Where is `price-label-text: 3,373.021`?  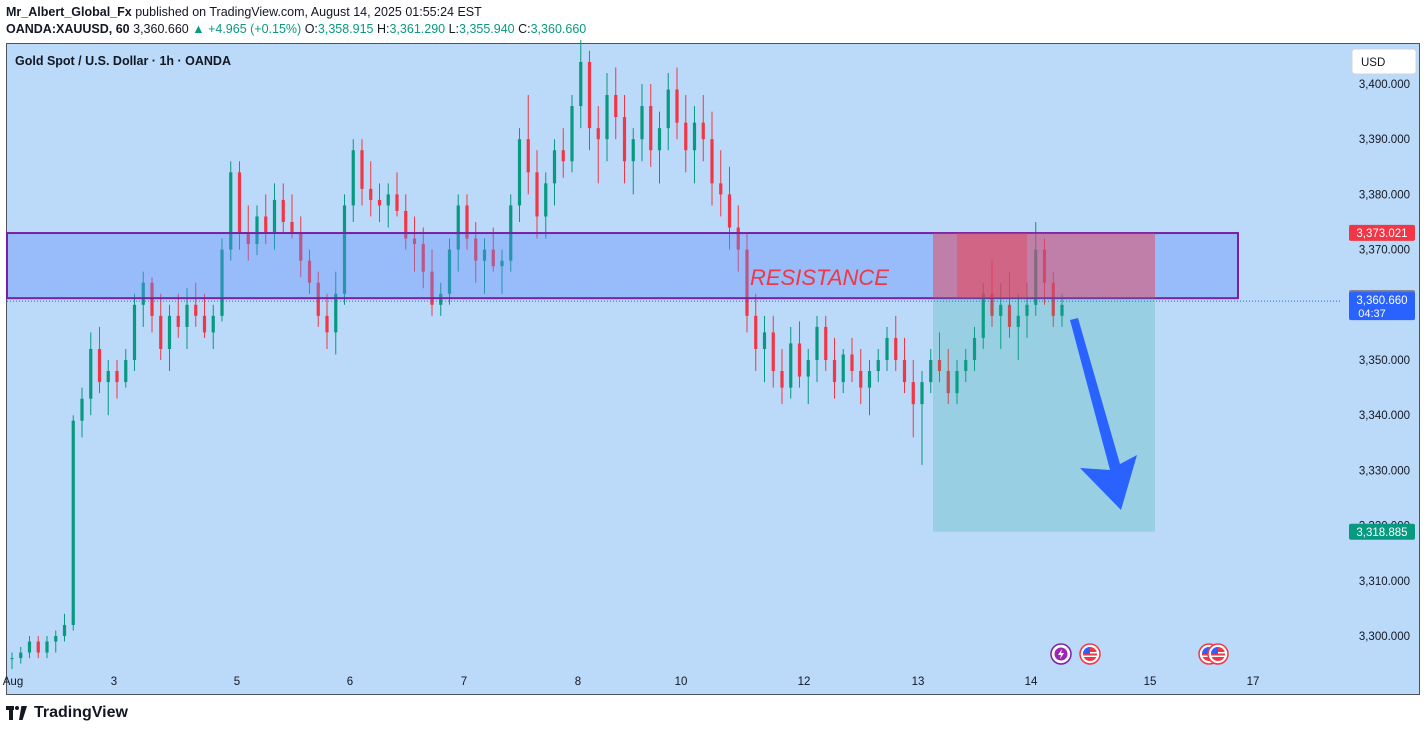 price-label-text: 3,373.021 is located at coordinates (1381, 234).